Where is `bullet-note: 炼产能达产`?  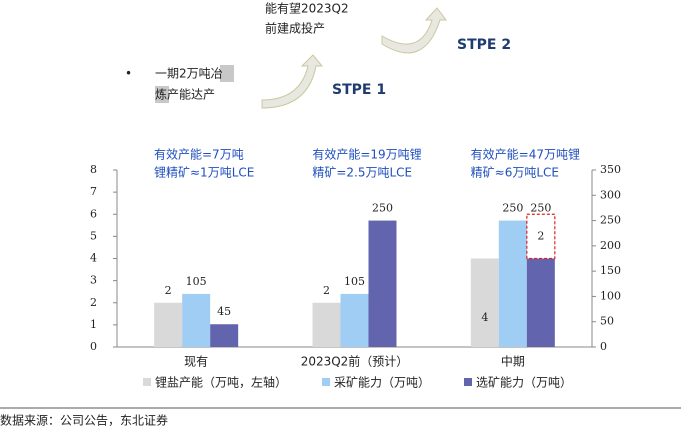
bullet-note: 炼产能达产 is located at coordinates (185, 94).